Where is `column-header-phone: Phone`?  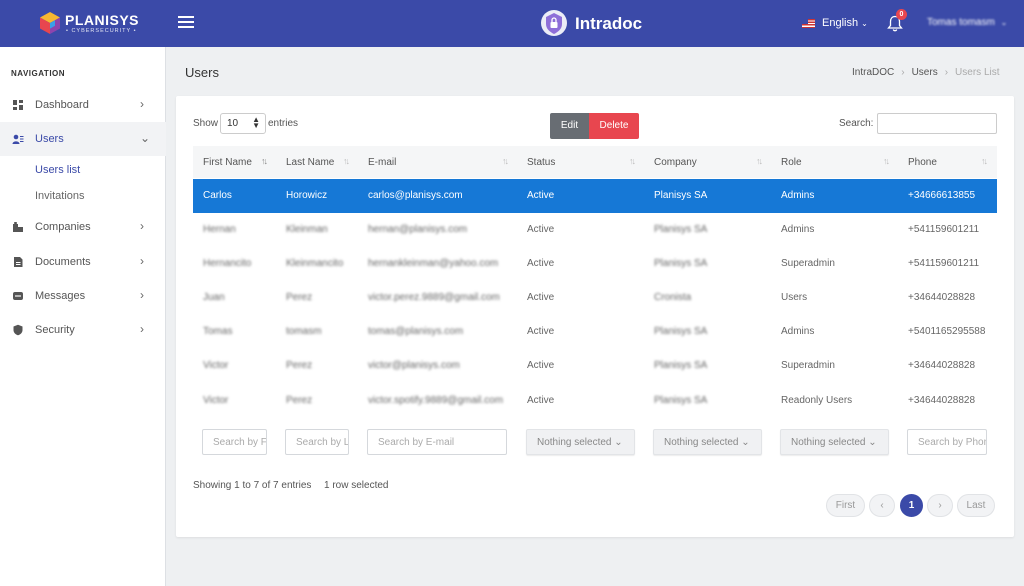 column-header-phone: Phone is located at coordinates (922, 162).